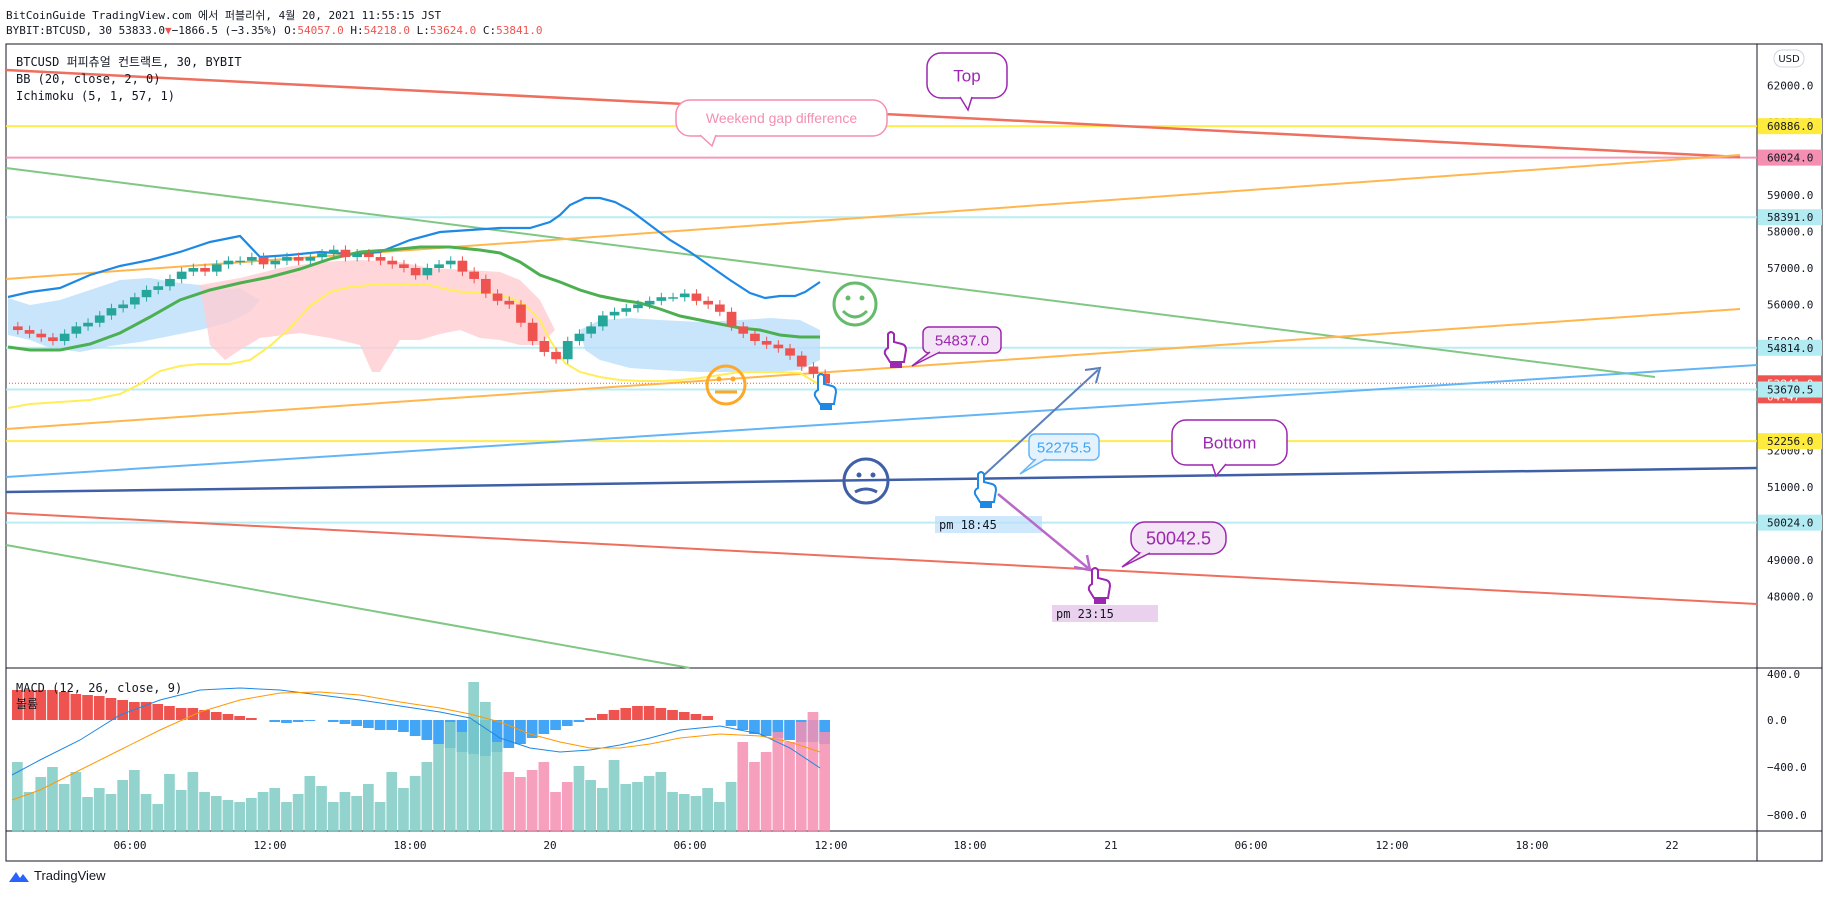 This screenshot has height=897, width=1828. Describe the element at coordinates (129, 62) in the screenshot. I see `legend-symbol: BTCUSD 퍼피츄얼 컨트랙트, 30, BYBIT` at that location.